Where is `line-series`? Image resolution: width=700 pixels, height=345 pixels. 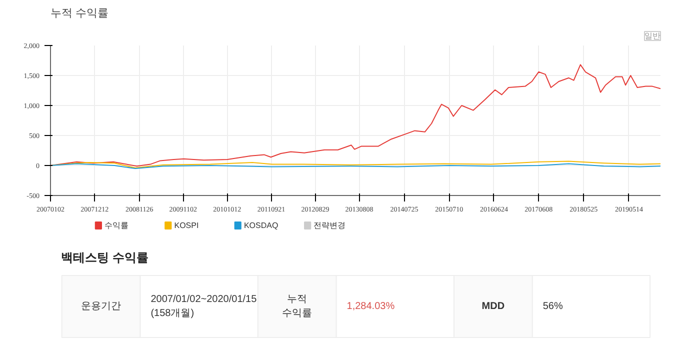
line-series is located at coordinates (355, 164).